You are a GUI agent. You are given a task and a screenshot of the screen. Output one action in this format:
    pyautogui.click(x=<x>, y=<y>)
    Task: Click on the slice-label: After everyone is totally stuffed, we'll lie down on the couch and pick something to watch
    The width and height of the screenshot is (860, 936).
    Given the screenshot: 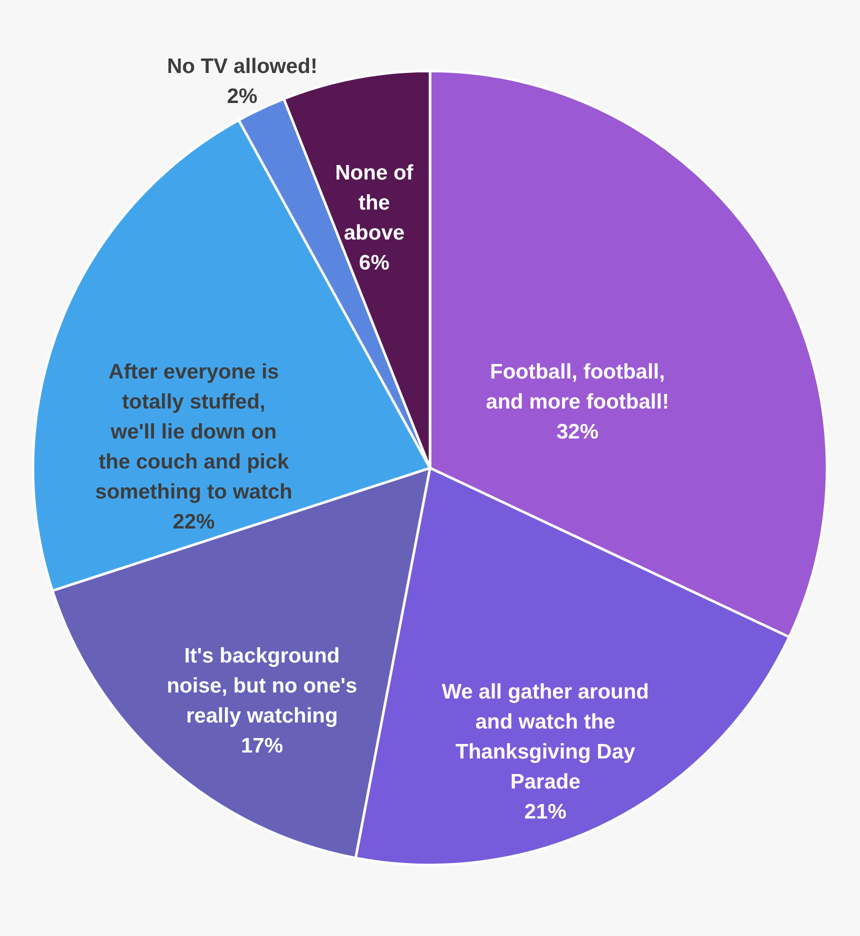 What is the action you would take?
    pyautogui.click(x=193, y=432)
    